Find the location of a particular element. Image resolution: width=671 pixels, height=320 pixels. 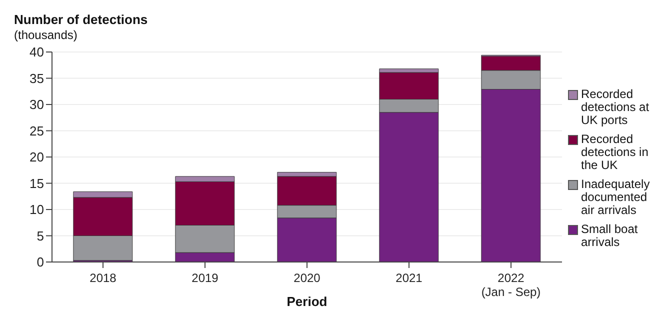

y-tick-label: 10 is located at coordinates (37, 210).